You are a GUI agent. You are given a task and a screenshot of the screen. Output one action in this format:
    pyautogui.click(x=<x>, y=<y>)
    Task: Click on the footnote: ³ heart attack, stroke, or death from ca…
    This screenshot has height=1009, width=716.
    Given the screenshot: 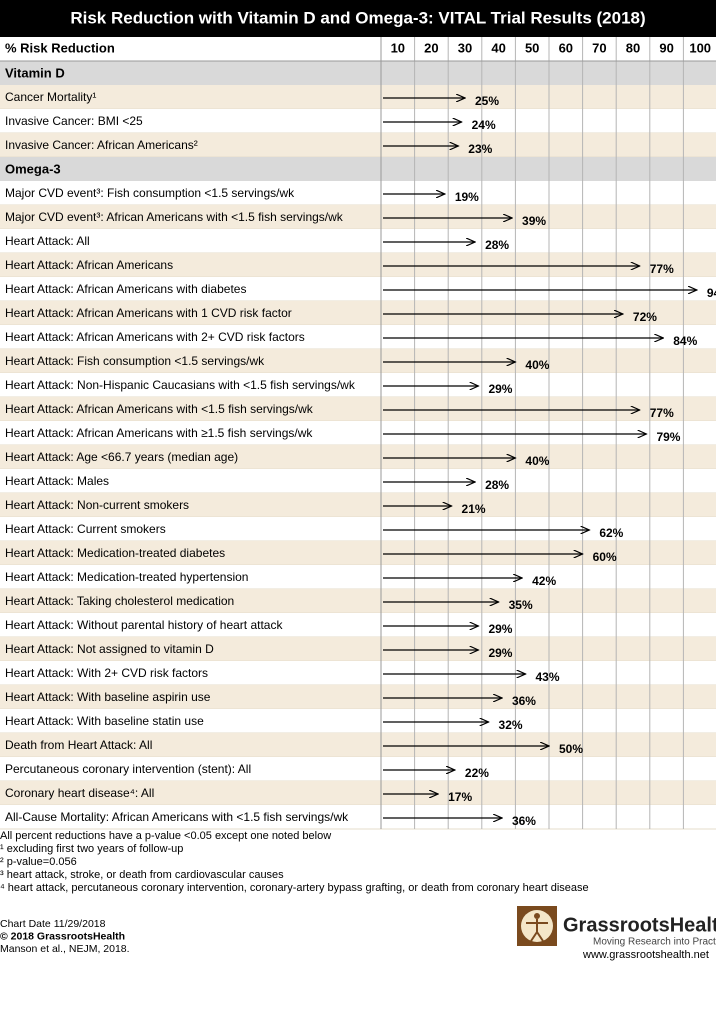 What is the action you would take?
    pyautogui.click(x=142, y=875)
    